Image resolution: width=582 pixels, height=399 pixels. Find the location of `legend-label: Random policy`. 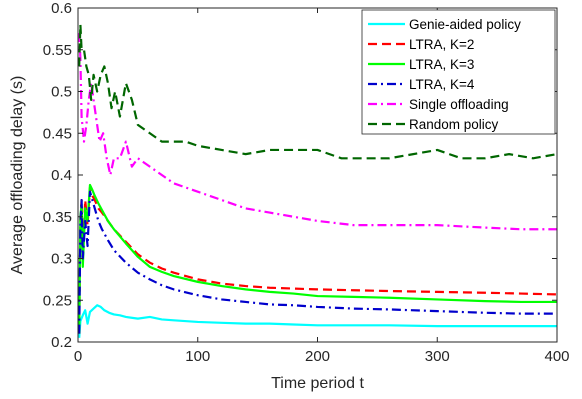

legend-label: Random policy is located at coordinates (454, 124).